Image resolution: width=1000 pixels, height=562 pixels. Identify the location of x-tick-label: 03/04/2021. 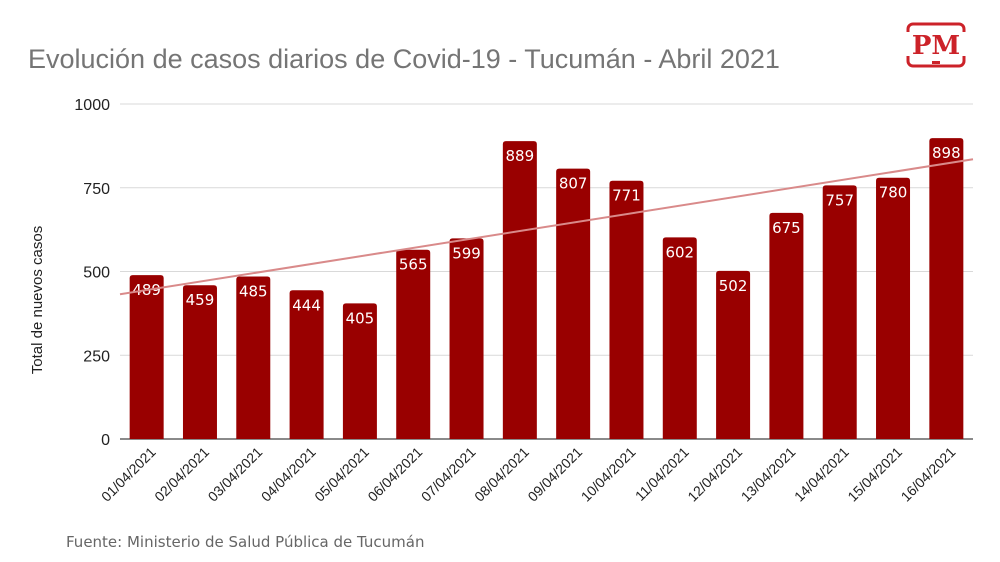
(235, 474).